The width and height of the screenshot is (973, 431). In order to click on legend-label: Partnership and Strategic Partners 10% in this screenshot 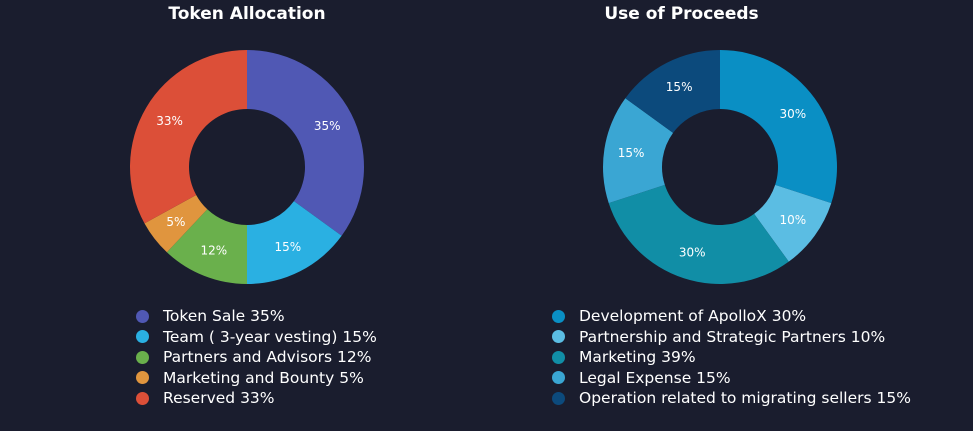, I will do `click(732, 336)`.